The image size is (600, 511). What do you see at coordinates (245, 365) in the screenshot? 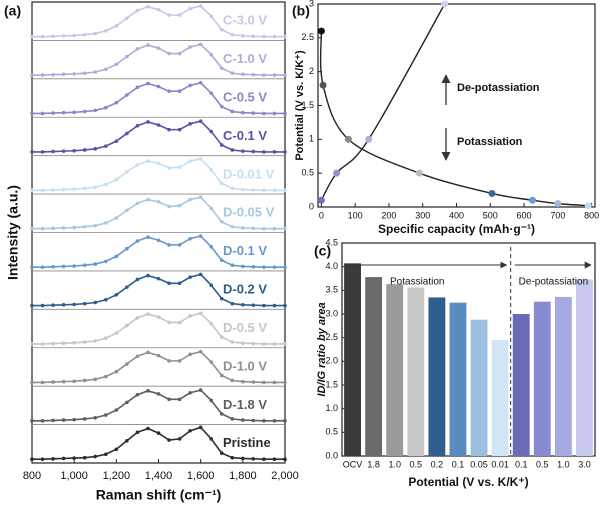
I see `series-label: D-1.0 V` at bounding box center [245, 365].